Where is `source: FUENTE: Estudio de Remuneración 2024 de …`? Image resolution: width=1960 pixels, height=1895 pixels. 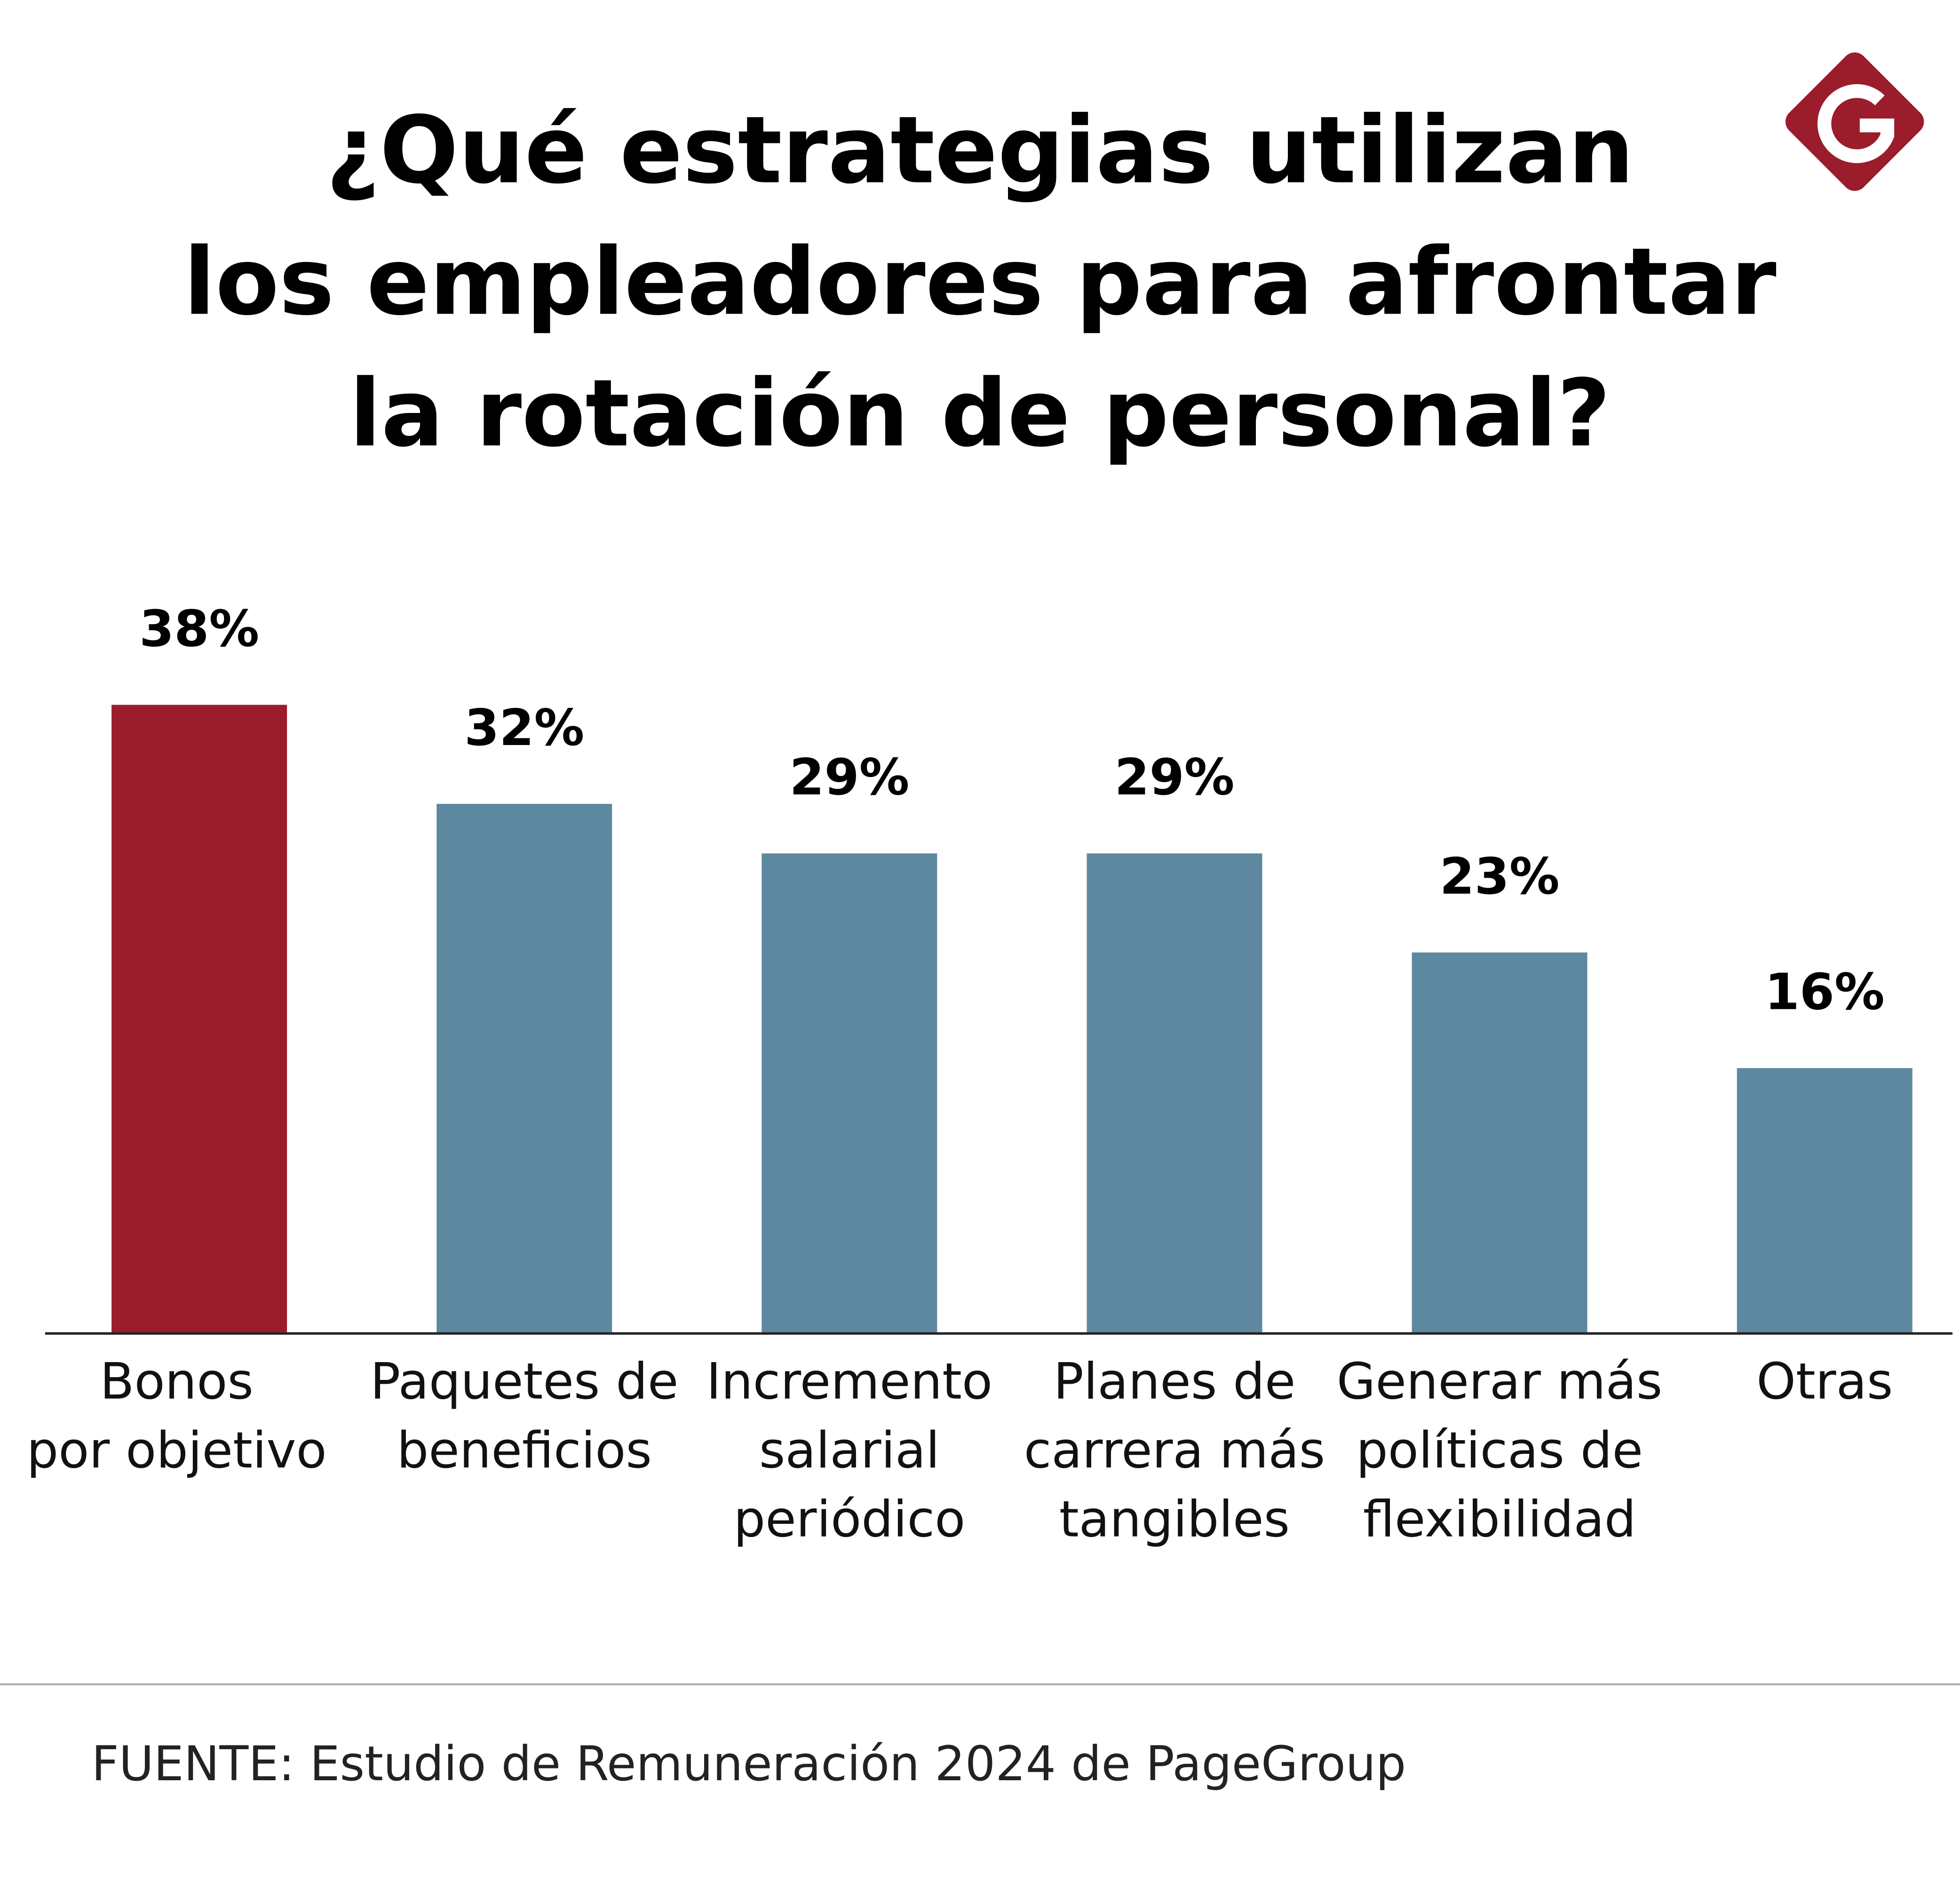 source: FUENTE: Estudio de Remuneración 2024 de … is located at coordinates (748, 1764).